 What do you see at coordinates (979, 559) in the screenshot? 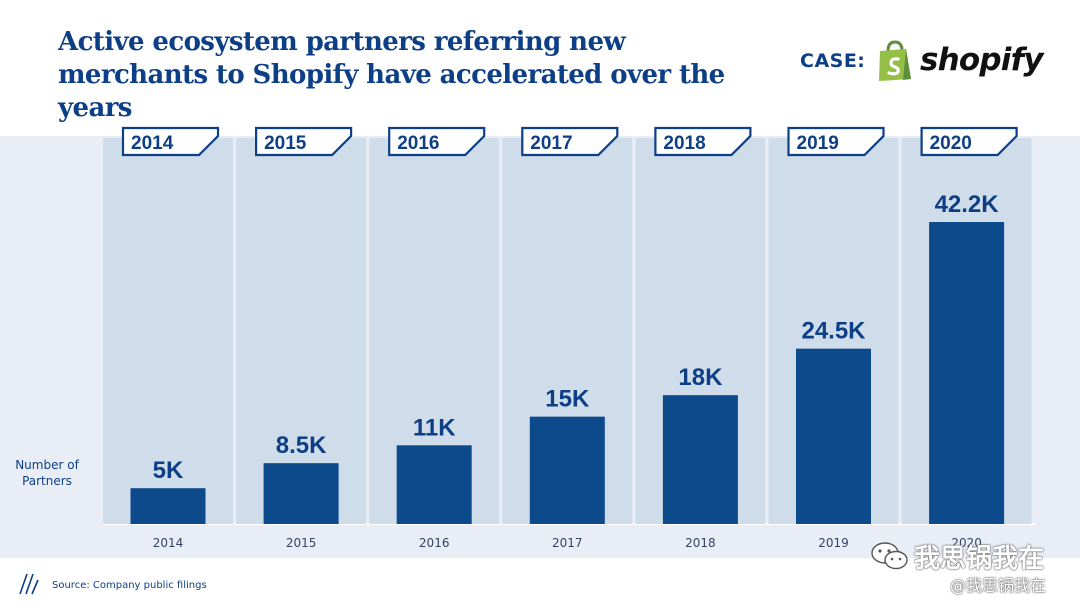
I see `watermark-text: 我思锅我在` at bounding box center [979, 559].